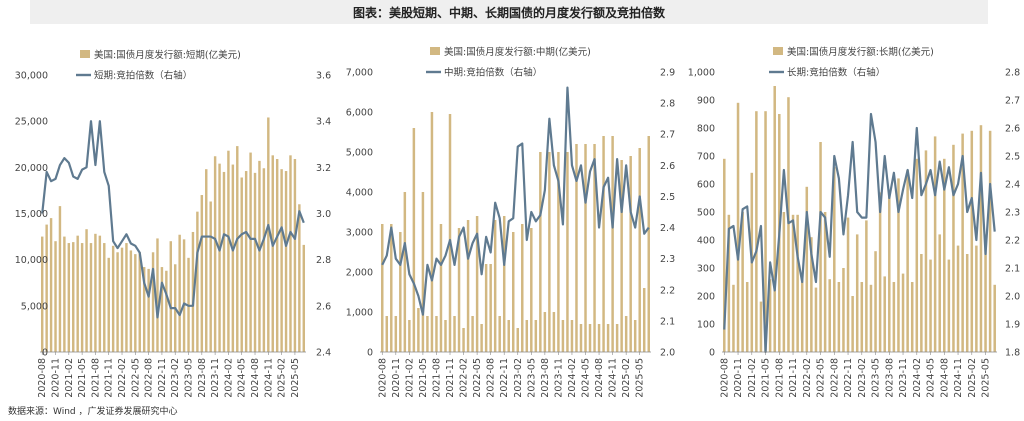 This screenshot has height=421, width=1024. I want to click on y-right-tick-label: 2.2, so click(1012, 241).